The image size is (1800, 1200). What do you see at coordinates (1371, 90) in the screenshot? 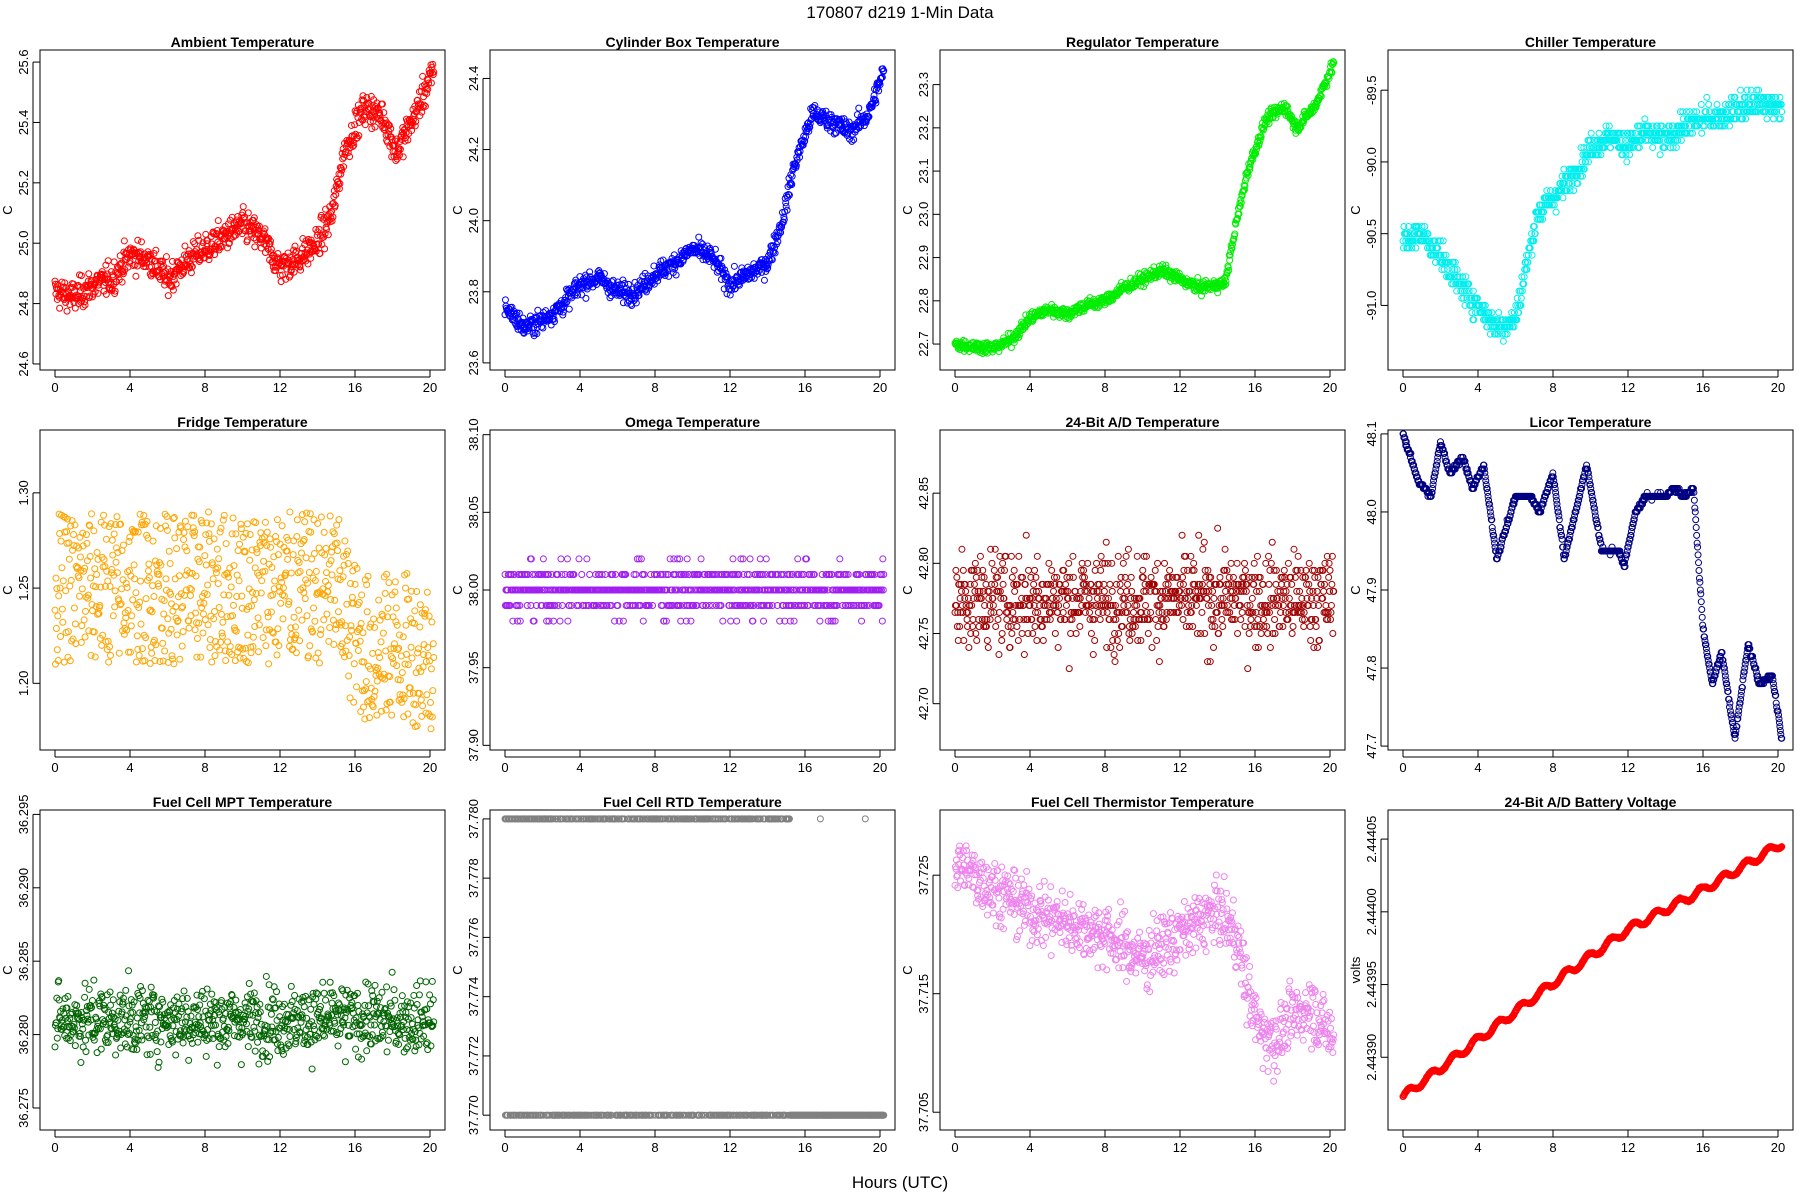
I see `y-tick-label: -89.5` at bounding box center [1371, 90].